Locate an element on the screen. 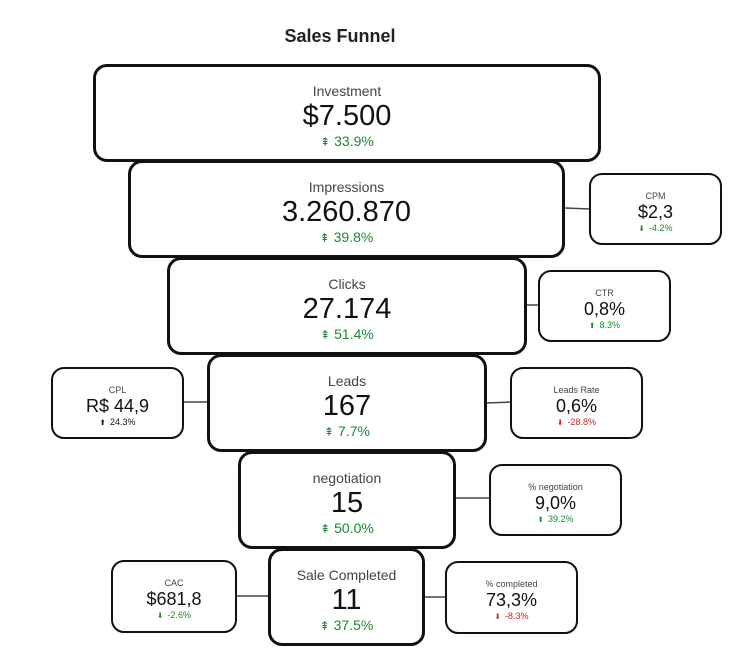  connector-cpm is located at coordinates (577, 208).